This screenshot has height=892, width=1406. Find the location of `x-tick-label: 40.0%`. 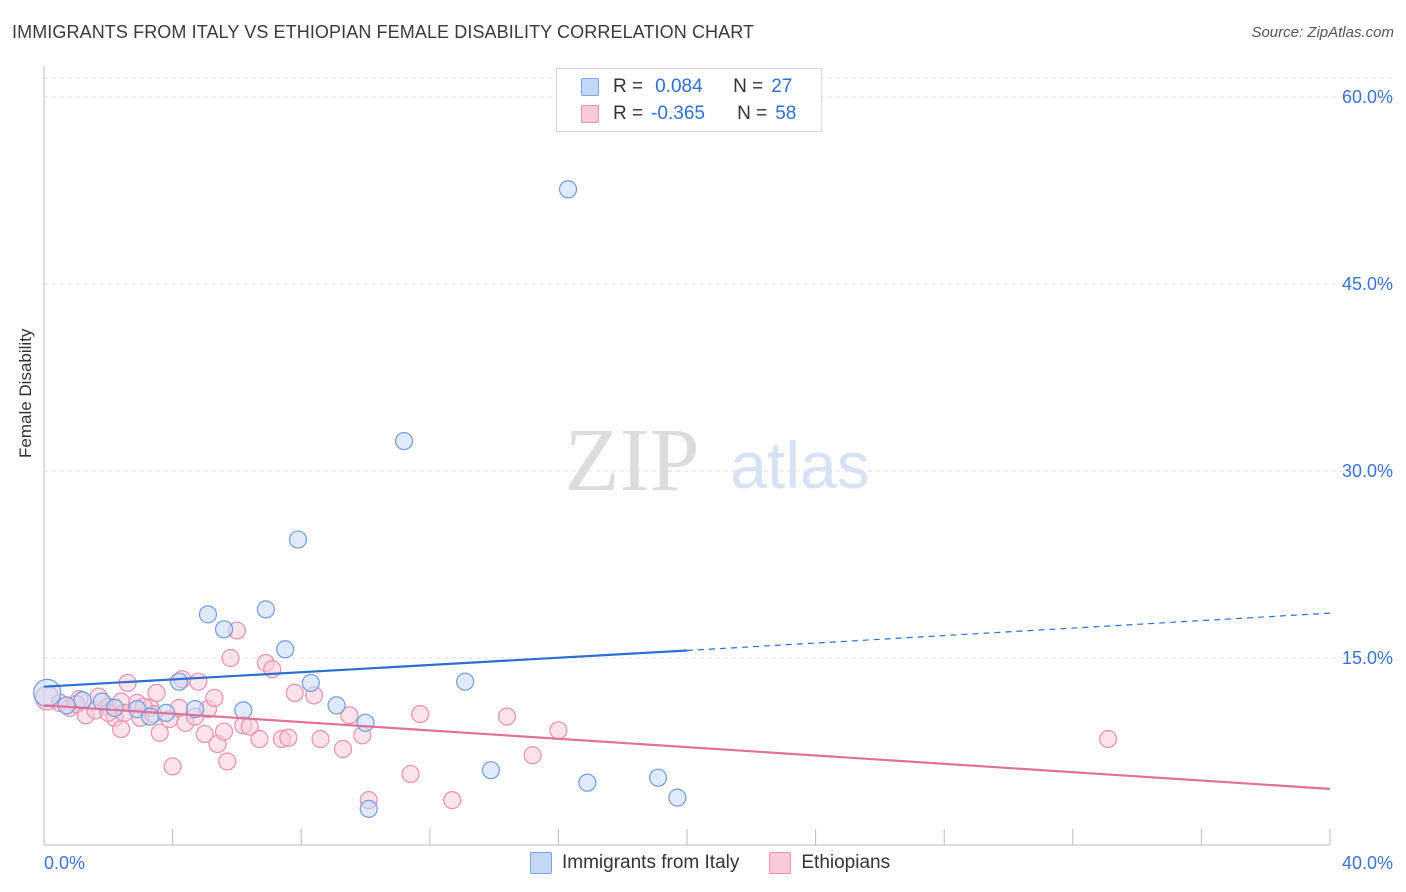

x-tick-label: 40.0% is located at coordinates (1367, 863).